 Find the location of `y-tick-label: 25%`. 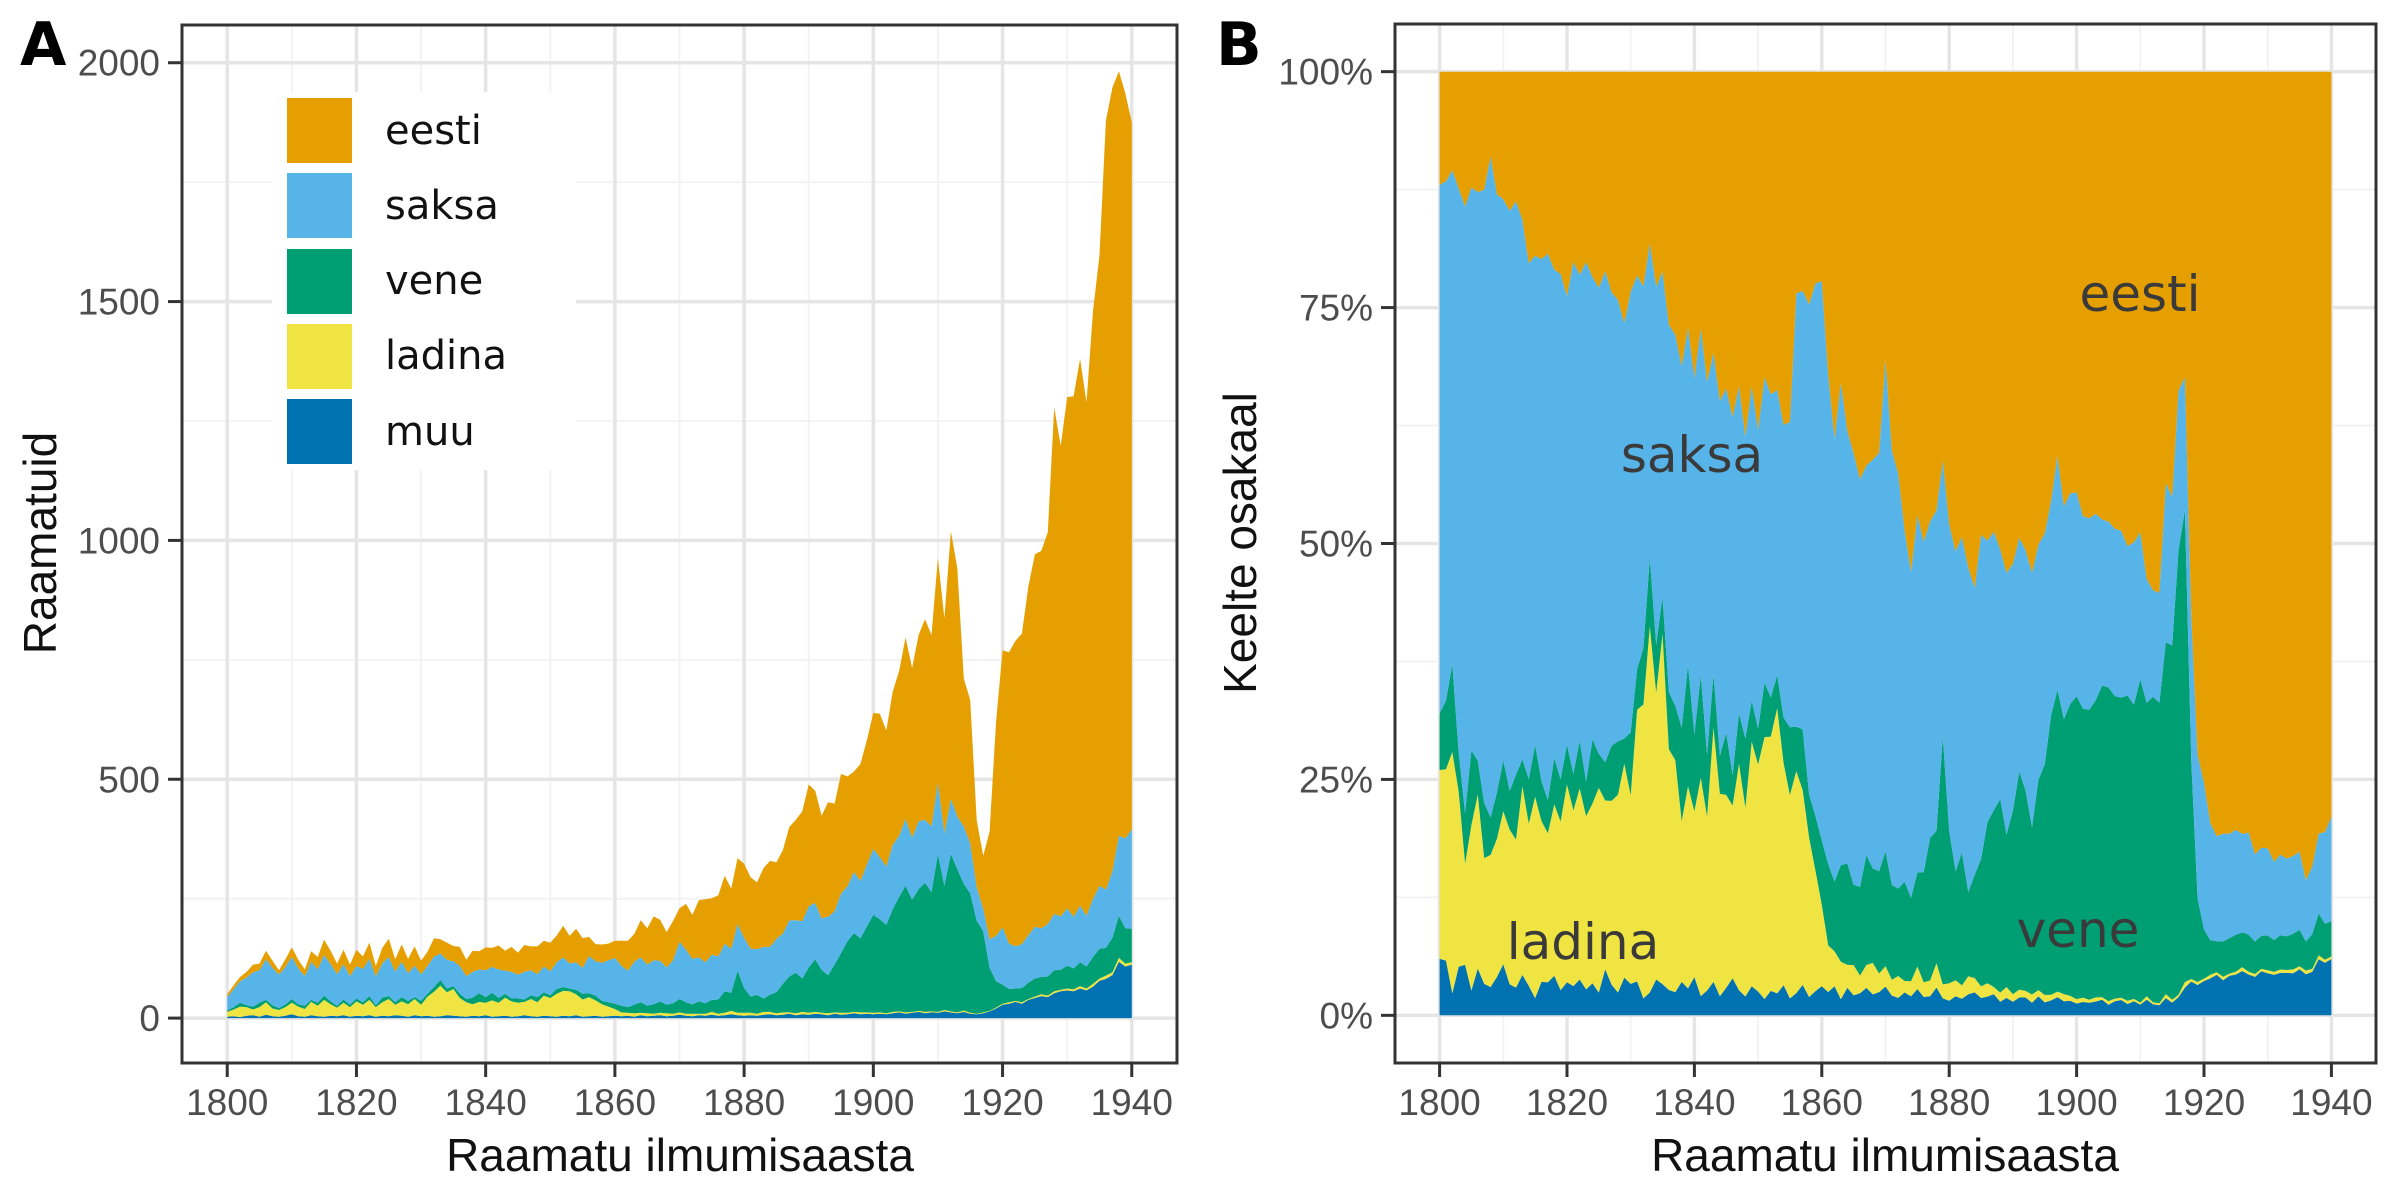

y-tick-label: 25% is located at coordinates (1336, 779).